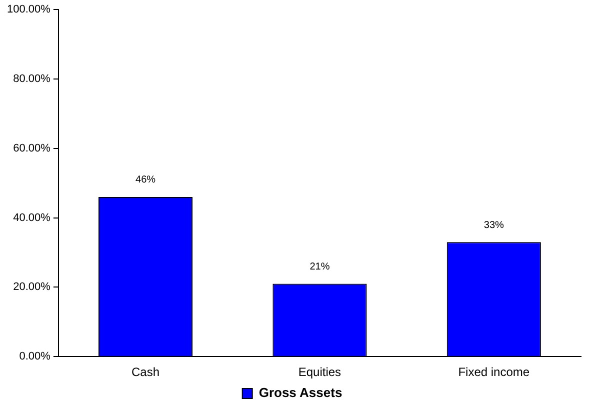  Describe the element at coordinates (35, 356) in the screenshot. I see `y-tick-label: 0.00%` at that location.